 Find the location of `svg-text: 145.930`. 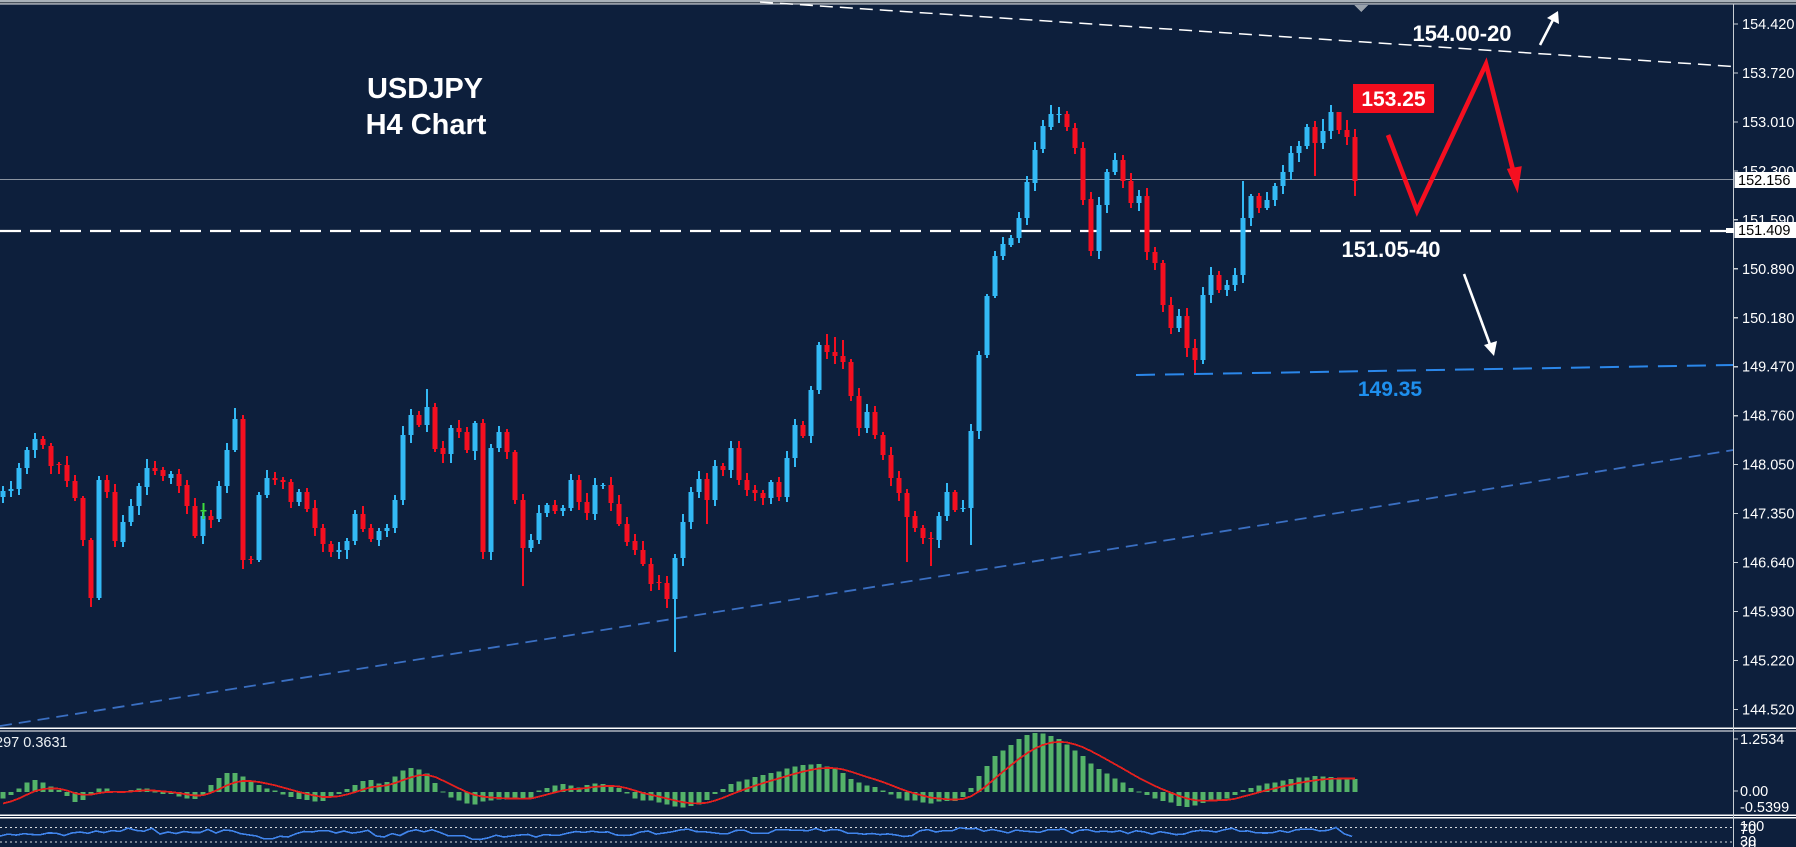

svg-text: 145.930 is located at coordinates (1768, 613).